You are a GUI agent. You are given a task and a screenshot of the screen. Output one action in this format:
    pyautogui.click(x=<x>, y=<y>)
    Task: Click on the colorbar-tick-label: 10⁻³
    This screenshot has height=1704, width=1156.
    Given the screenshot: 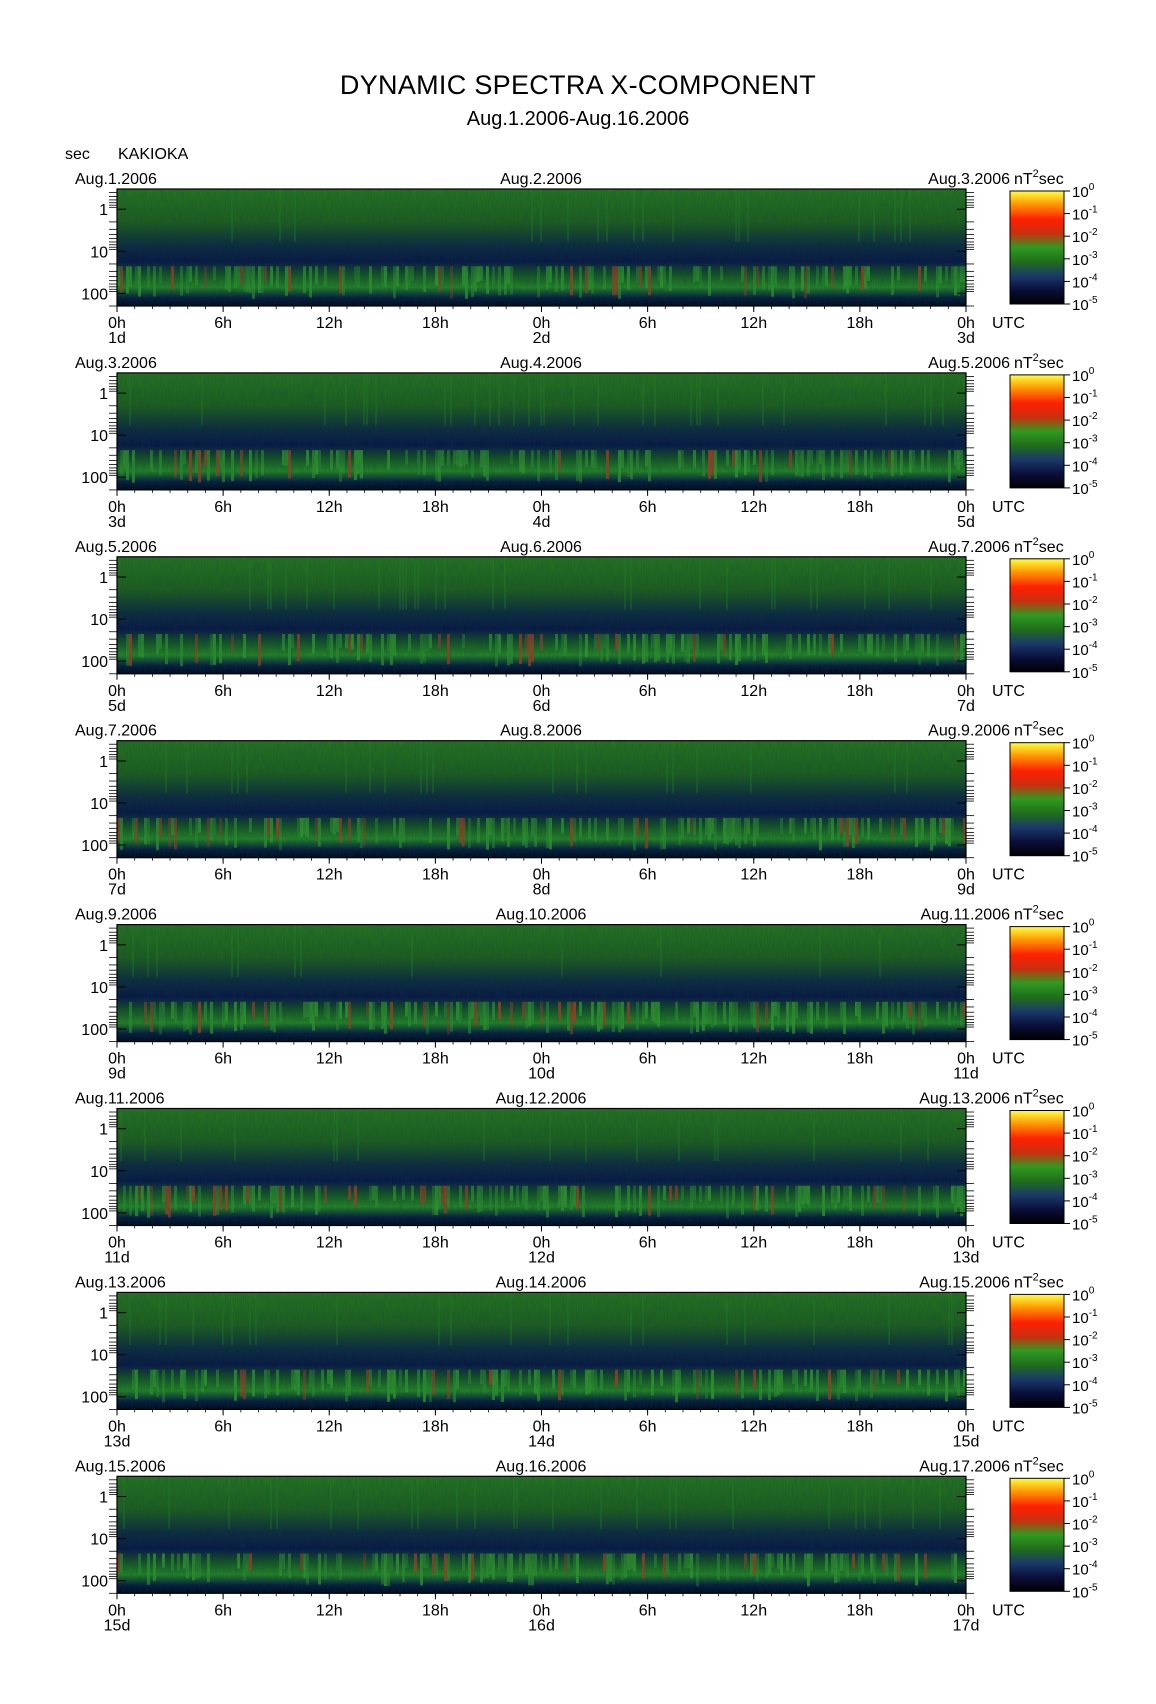 What is the action you would take?
    pyautogui.click(x=1085, y=994)
    